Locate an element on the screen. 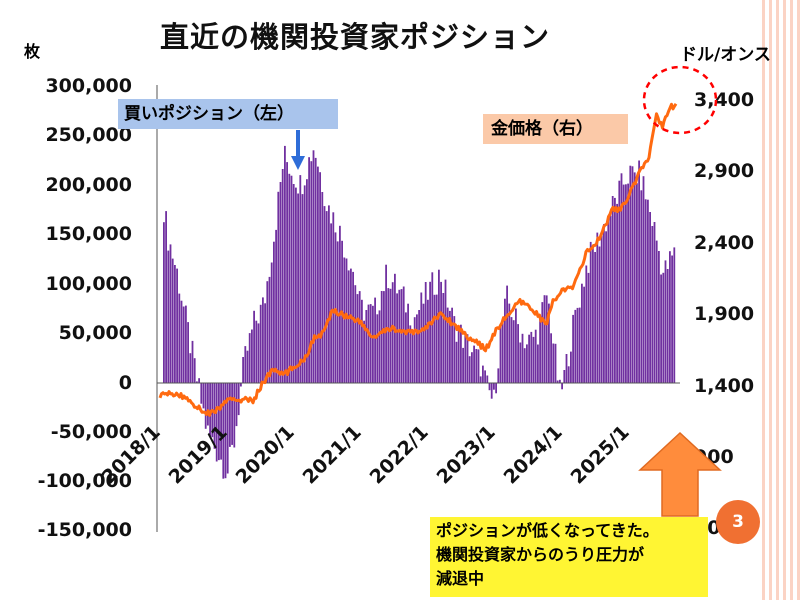  left-tick-label: 150,000 is located at coordinates (88, 234).